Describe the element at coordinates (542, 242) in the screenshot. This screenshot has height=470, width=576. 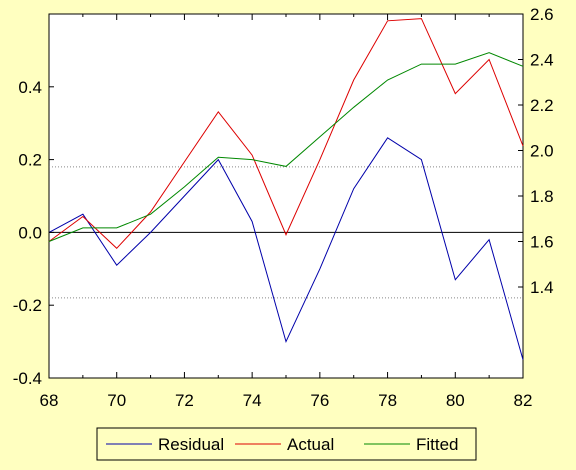
I see `right-axis-tick-label: 1.6` at that location.